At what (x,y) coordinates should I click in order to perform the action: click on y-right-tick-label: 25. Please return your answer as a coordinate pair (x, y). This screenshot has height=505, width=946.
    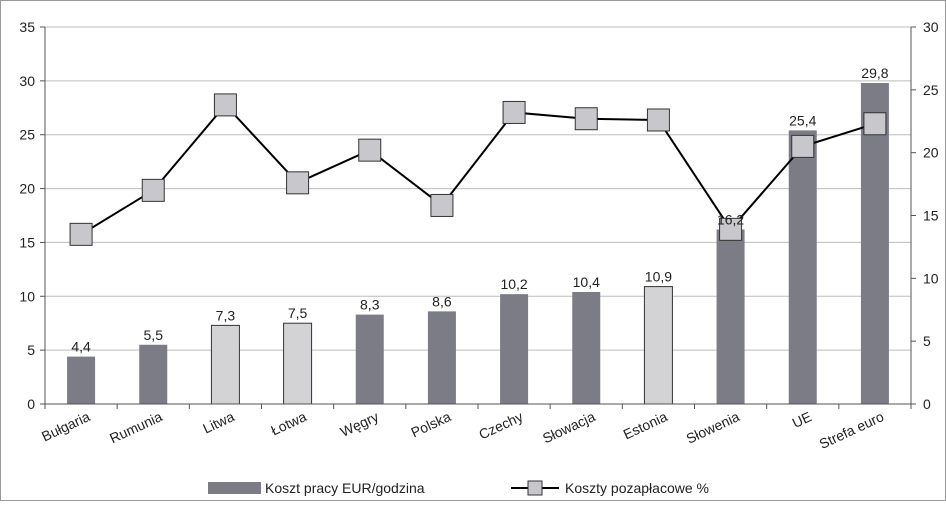
    Looking at the image, I should click on (931, 90).